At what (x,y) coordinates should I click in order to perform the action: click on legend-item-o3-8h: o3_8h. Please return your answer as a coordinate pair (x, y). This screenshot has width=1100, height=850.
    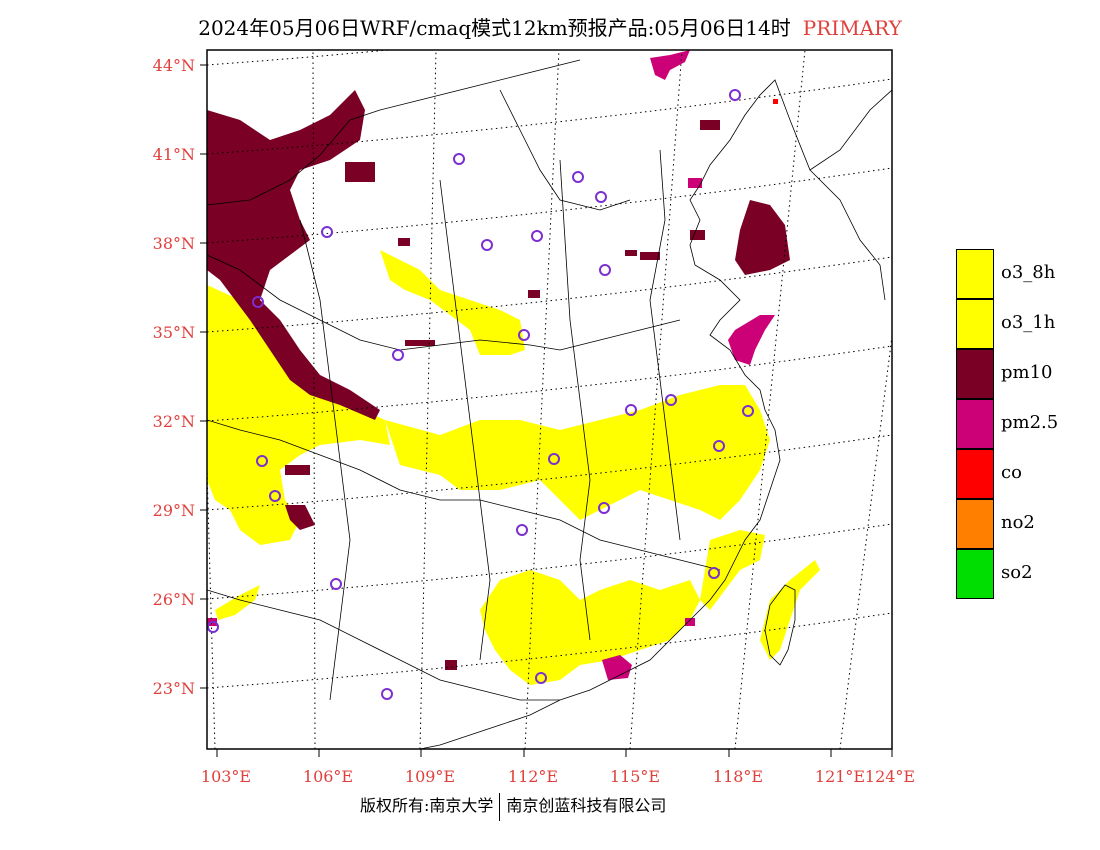
    Looking at the image, I should click on (1026, 274).